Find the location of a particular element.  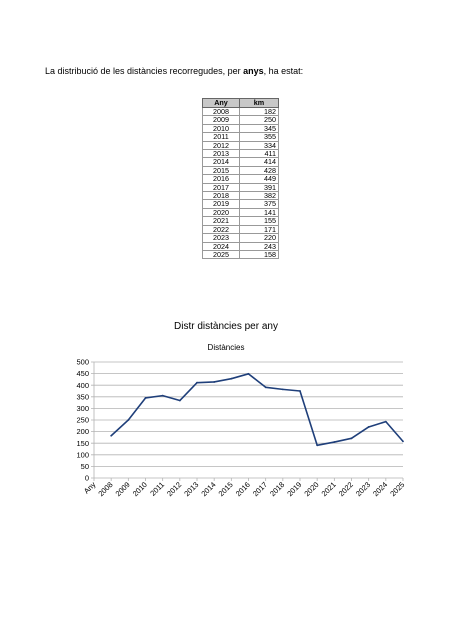

cell-km: 355 is located at coordinates (259, 137).